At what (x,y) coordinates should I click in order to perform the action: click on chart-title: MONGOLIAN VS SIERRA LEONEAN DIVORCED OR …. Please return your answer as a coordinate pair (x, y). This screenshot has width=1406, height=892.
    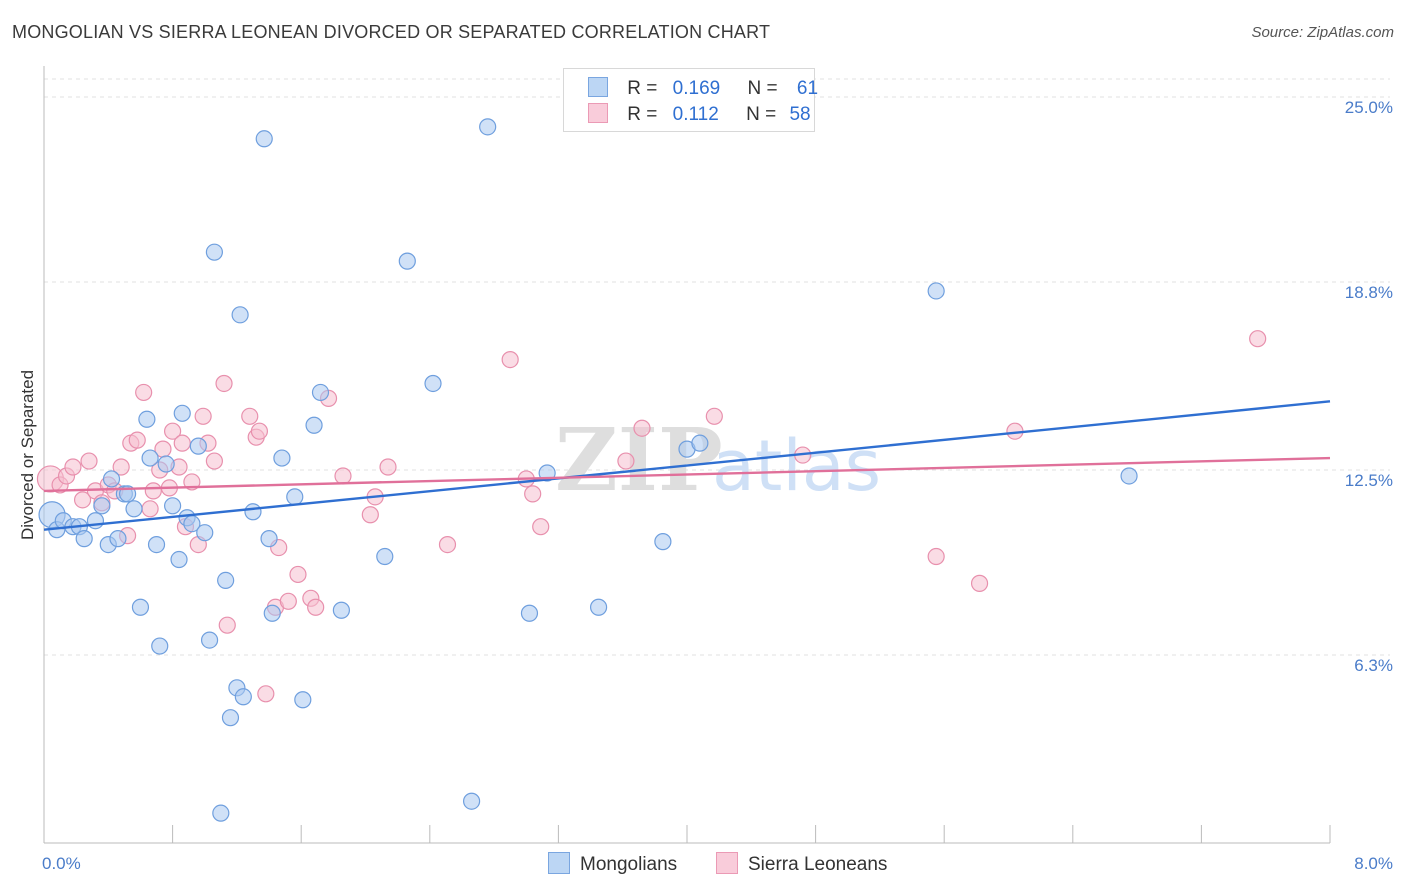
    Looking at the image, I should click on (391, 32).